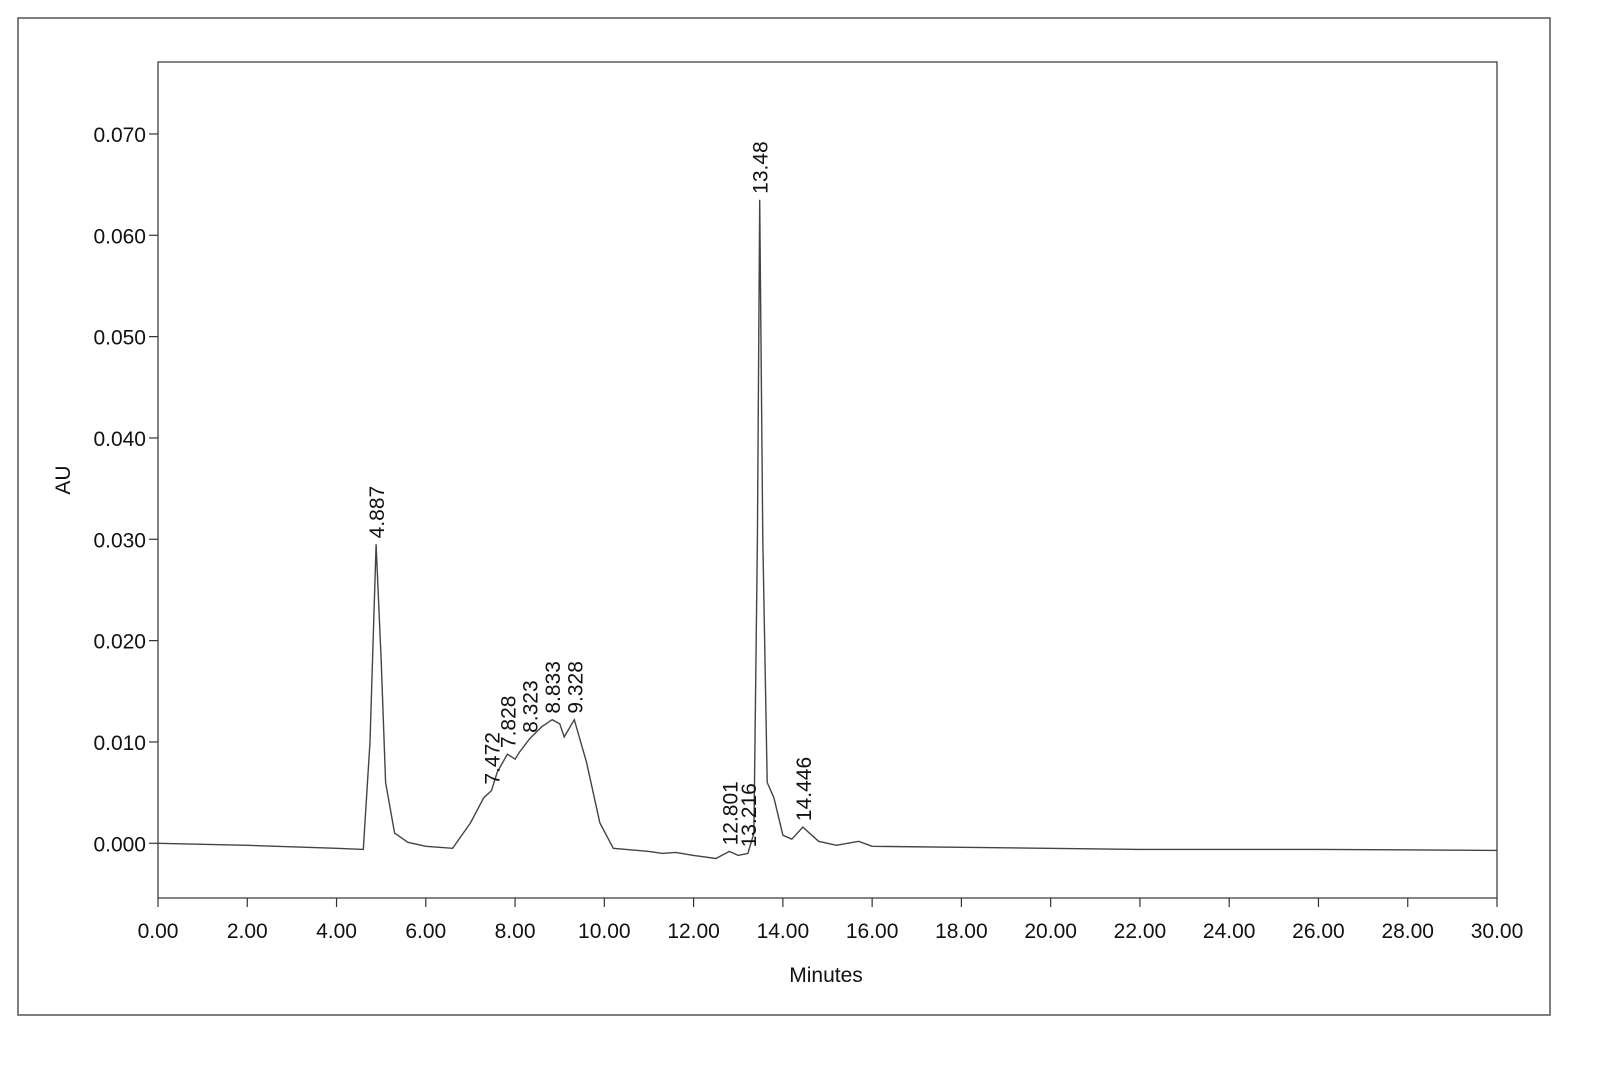  What do you see at coordinates (604, 931) in the screenshot?
I see `x-tick-label: 10.00` at bounding box center [604, 931].